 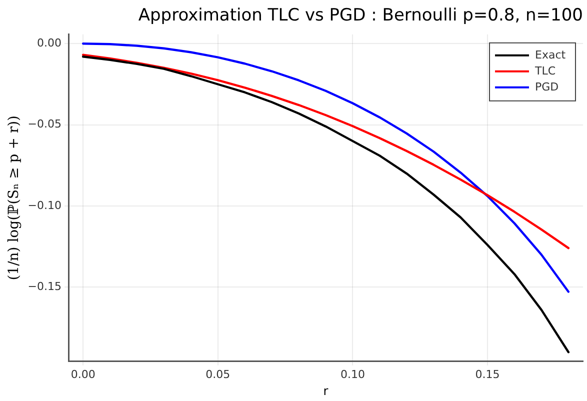 I want to click on y-tick-label: −0.10, so click(x=45, y=205).